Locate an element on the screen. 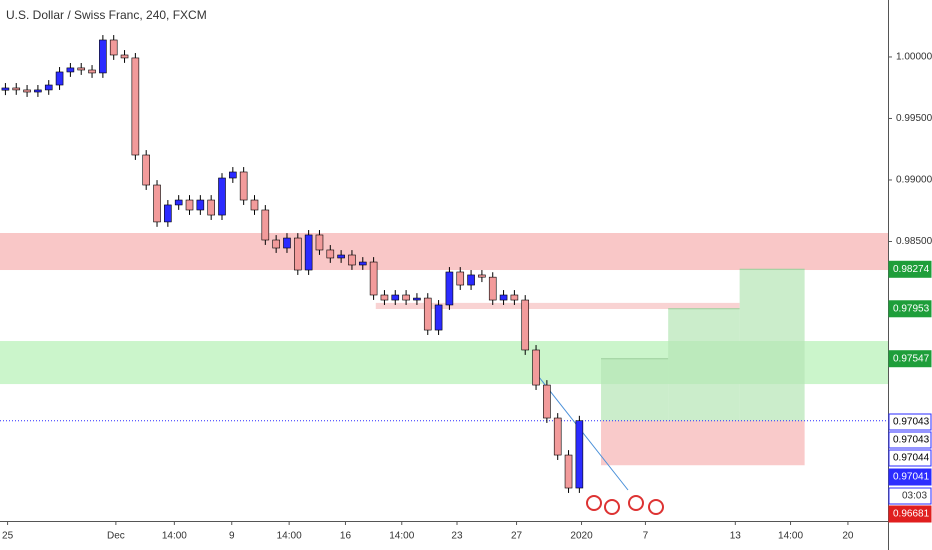 The width and height of the screenshot is (932, 550). x-tick-label: 25 is located at coordinates (8, 536).